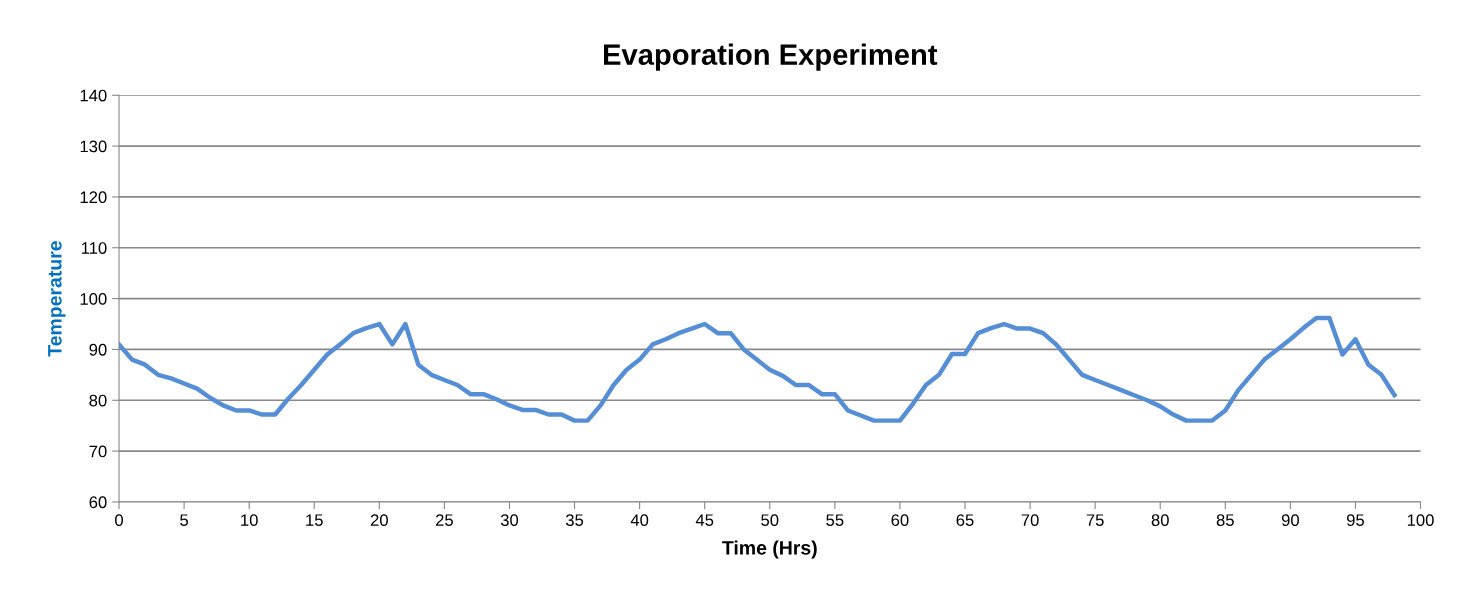  Describe the element at coordinates (1095, 520) in the screenshot. I see `x-tick-label: 75` at that location.